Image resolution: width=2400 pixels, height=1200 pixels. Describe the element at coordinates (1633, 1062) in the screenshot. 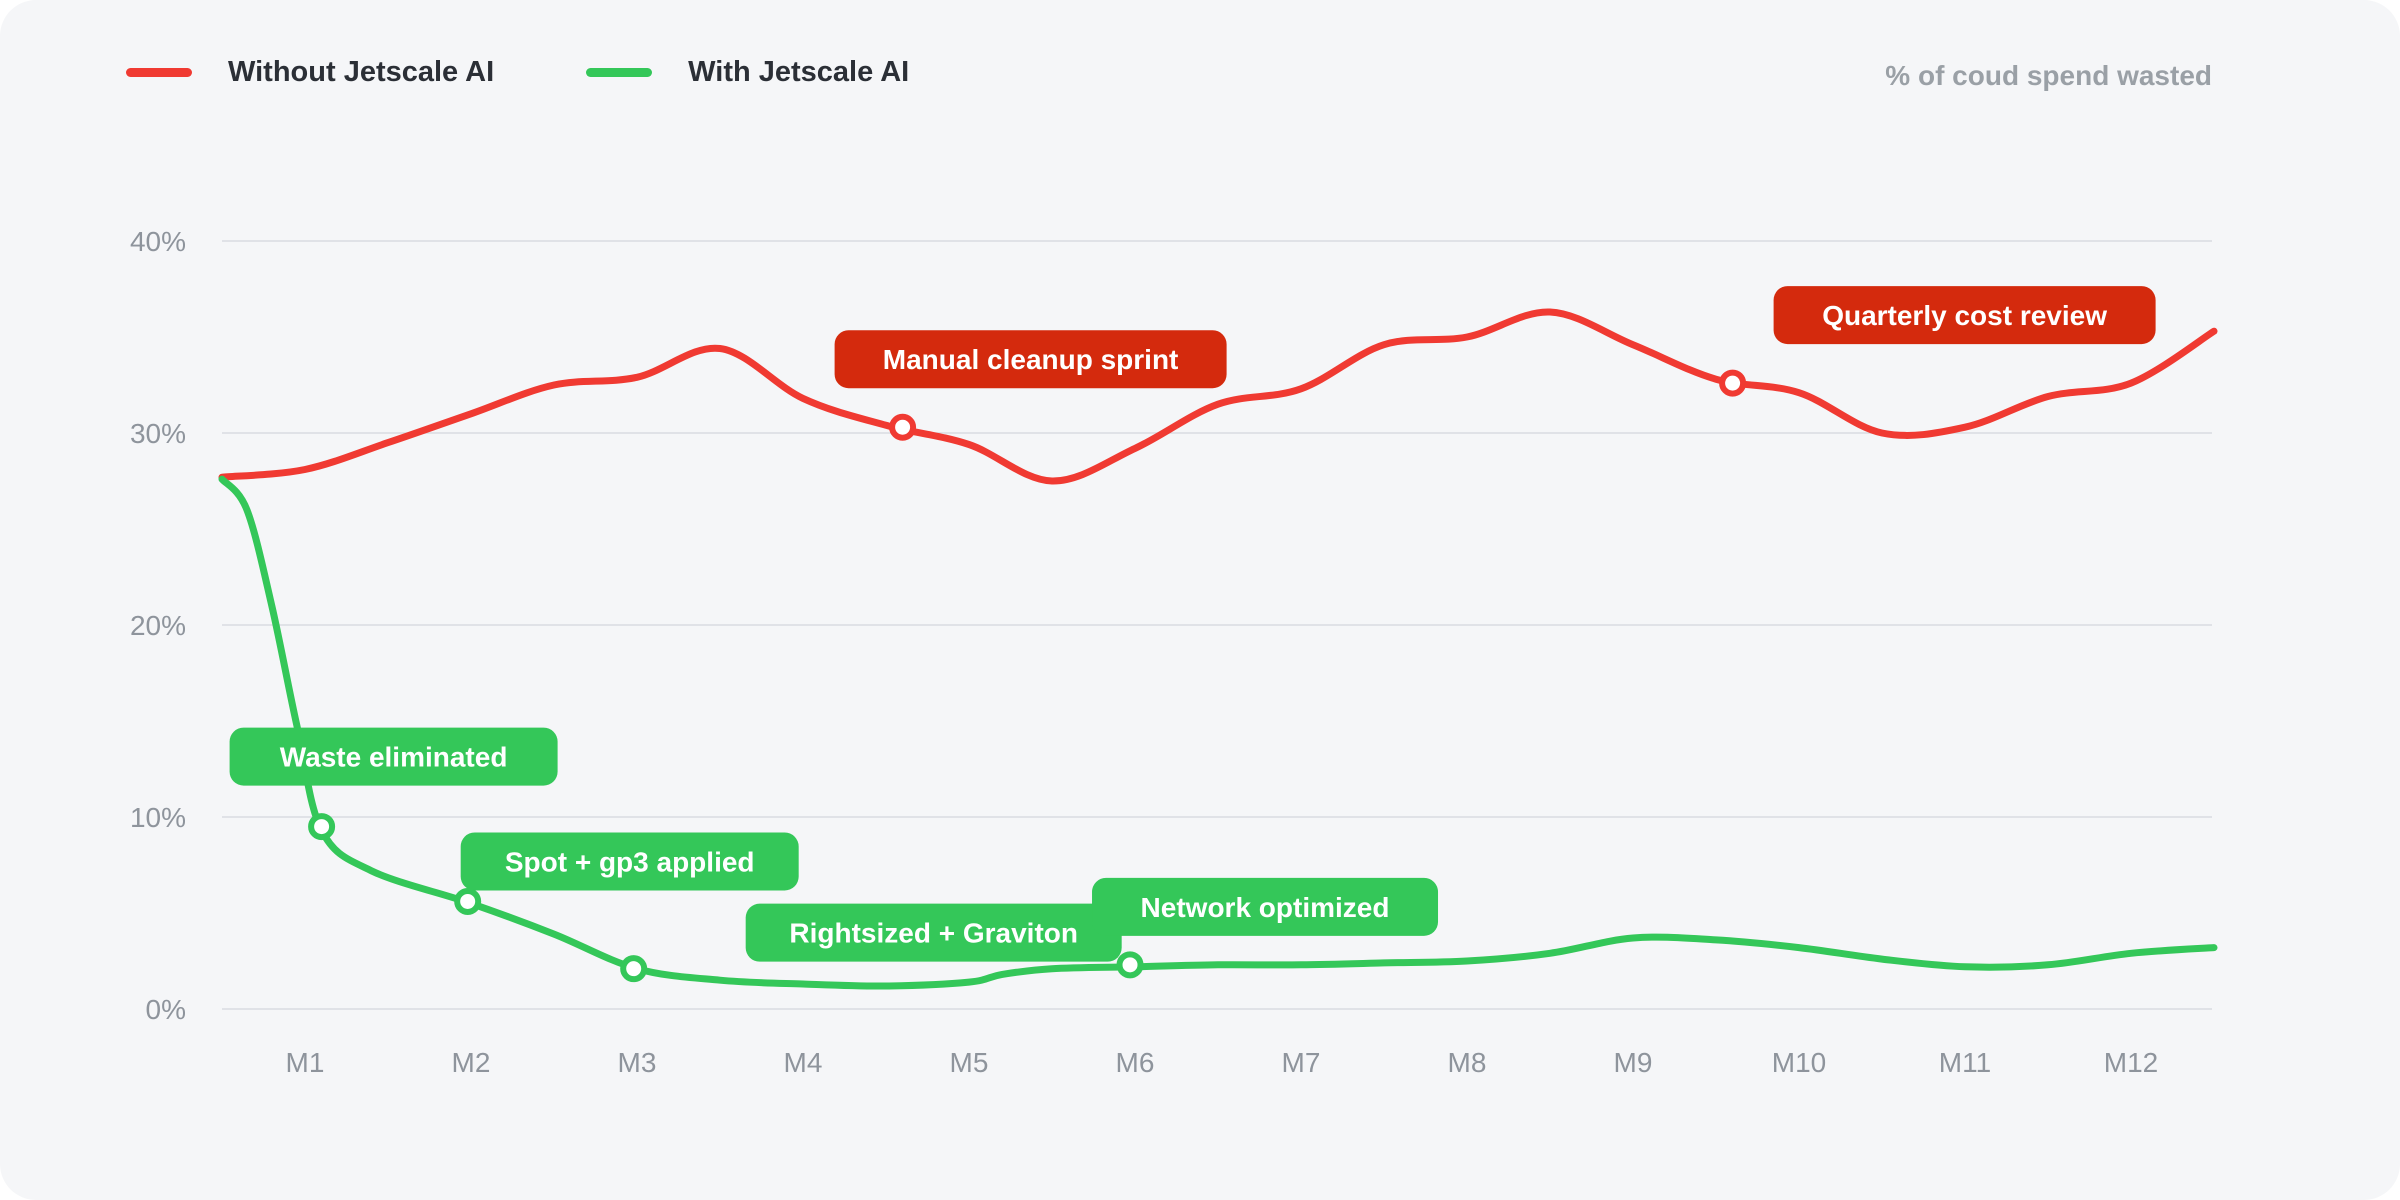

I see `x-tick-label: M9` at that location.